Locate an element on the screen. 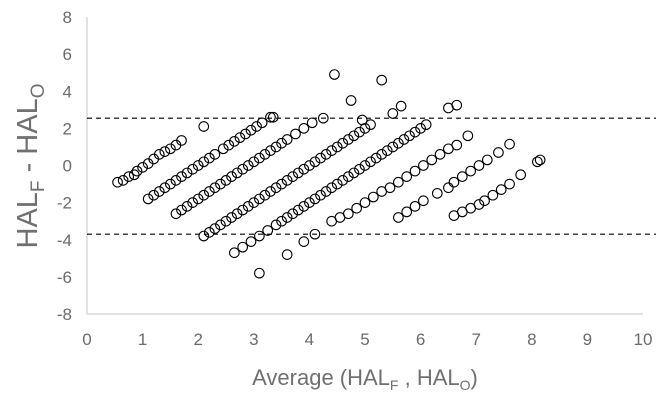 Image resolution: width=657 pixels, height=396 pixels. x-tick-label: 9 is located at coordinates (587, 339).